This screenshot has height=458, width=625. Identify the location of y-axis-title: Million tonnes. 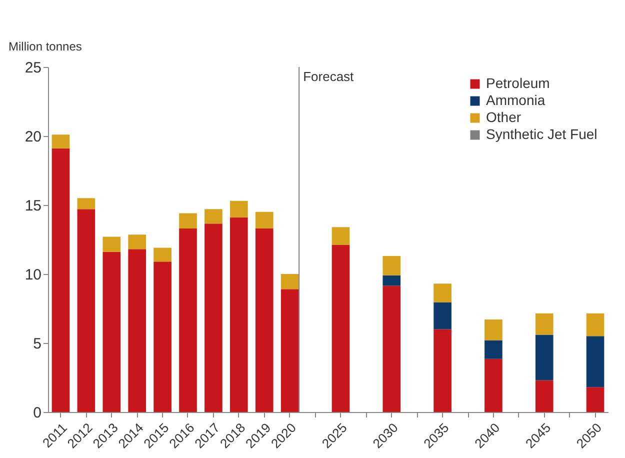
(45, 47).